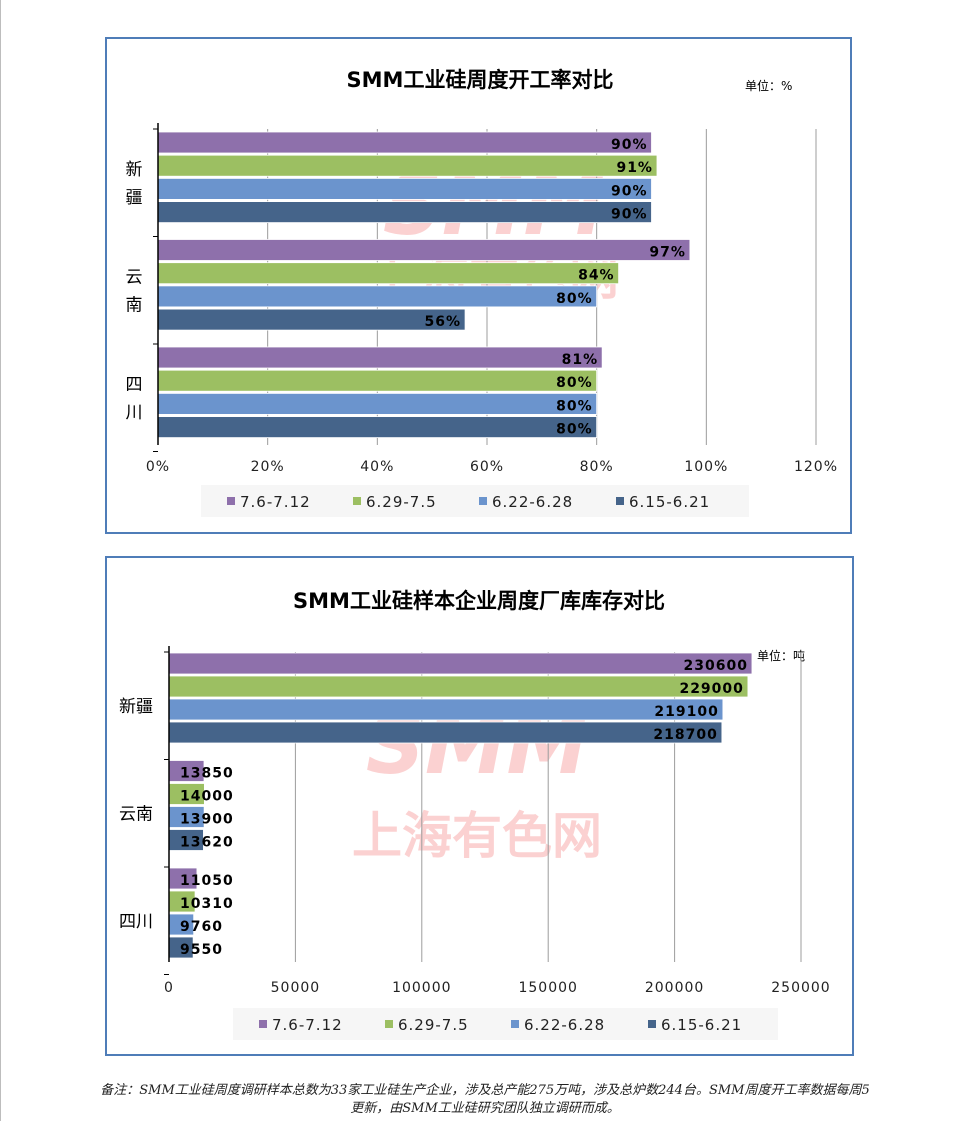 Image resolution: width=961 pixels, height=1121 pixels. Describe the element at coordinates (596, 276) in the screenshot. I see `bar-value-label: 84%` at that location.